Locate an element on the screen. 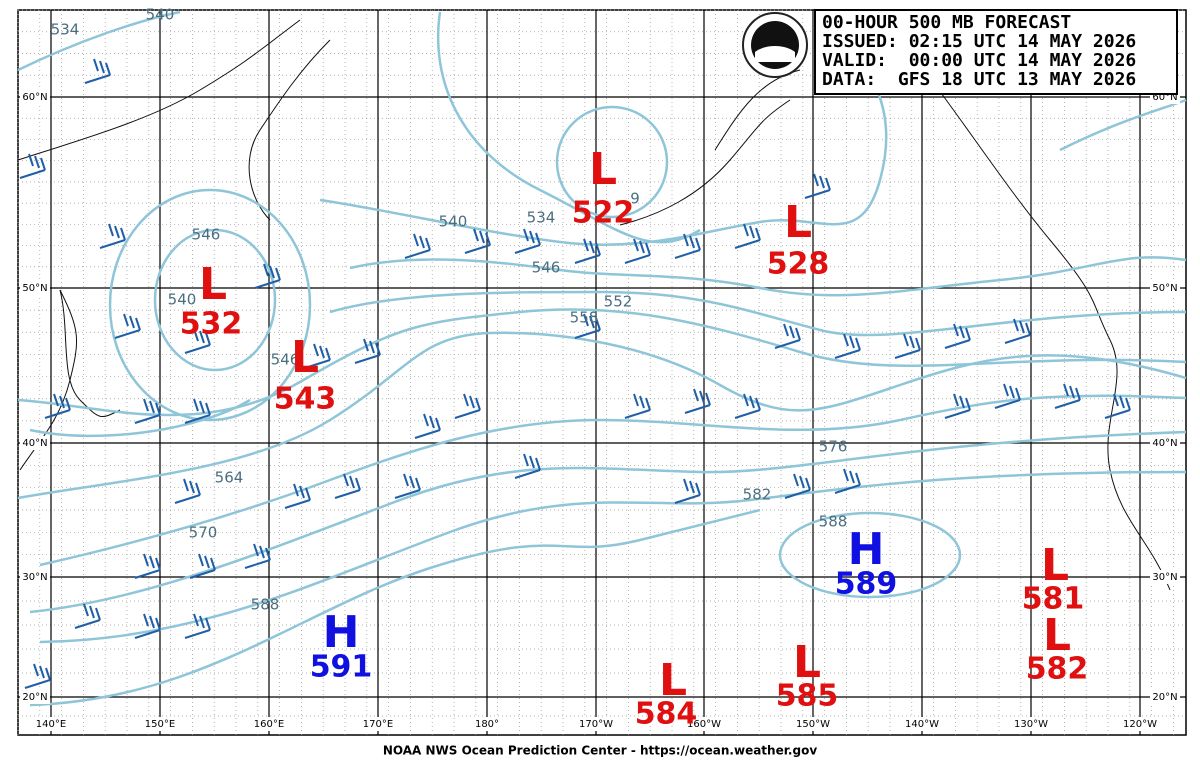 Image resolution: width=1200 pixels, height=764 pixels. center-value: 585 is located at coordinates (807, 696).